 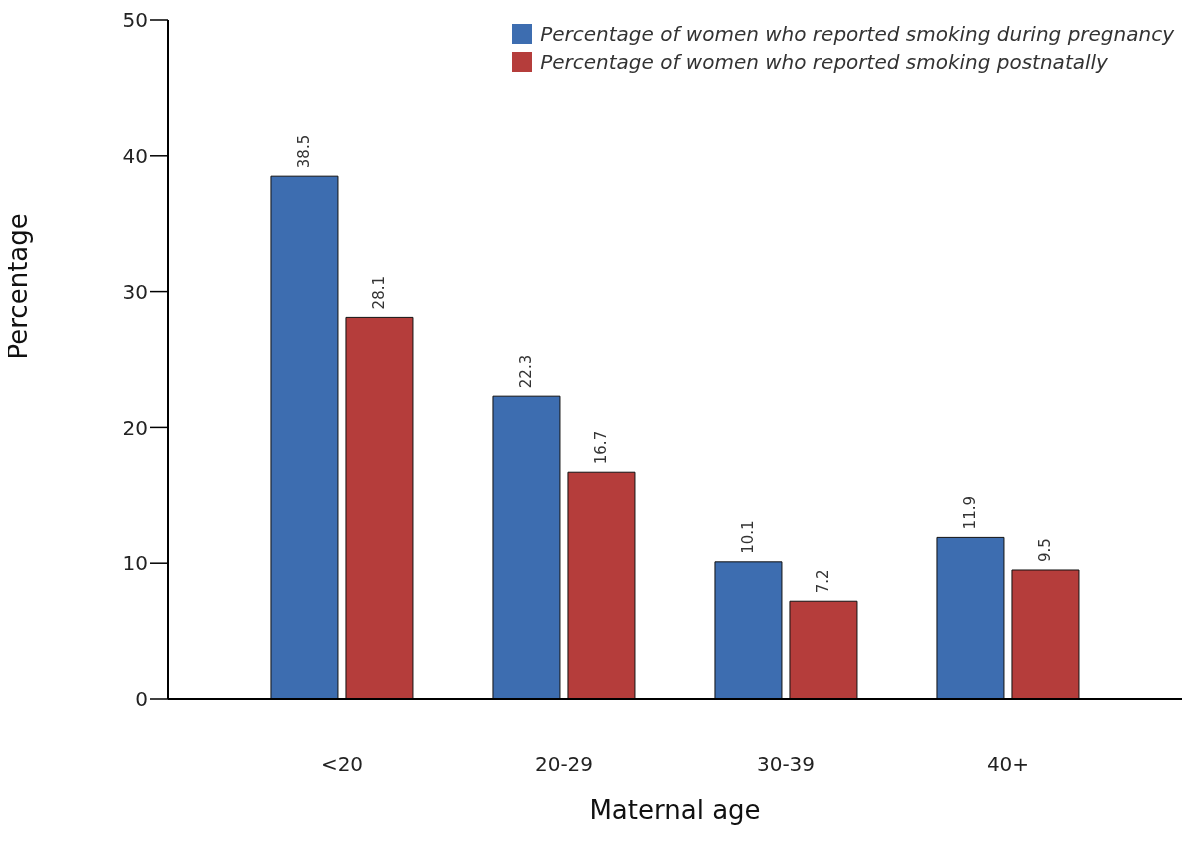 I want to click on y-tick-label: 10, so click(x=135, y=563).